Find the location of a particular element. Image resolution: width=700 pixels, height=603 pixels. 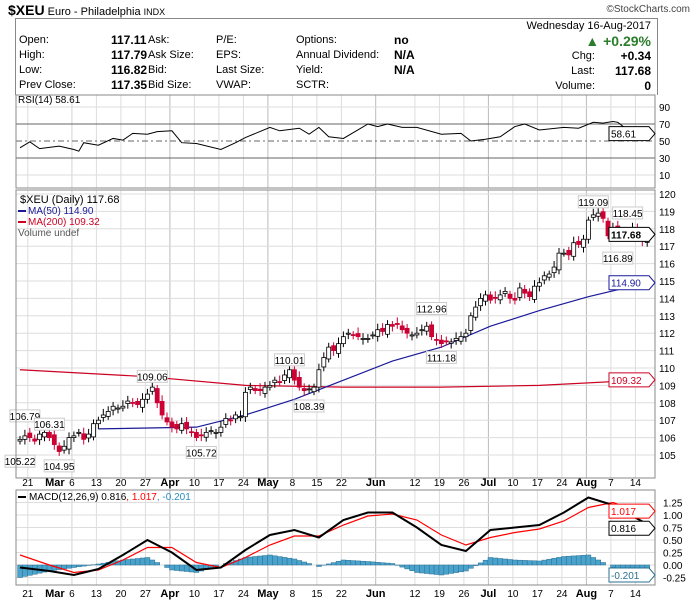

quote-v1-2: 116.82 is located at coordinates (129, 70).